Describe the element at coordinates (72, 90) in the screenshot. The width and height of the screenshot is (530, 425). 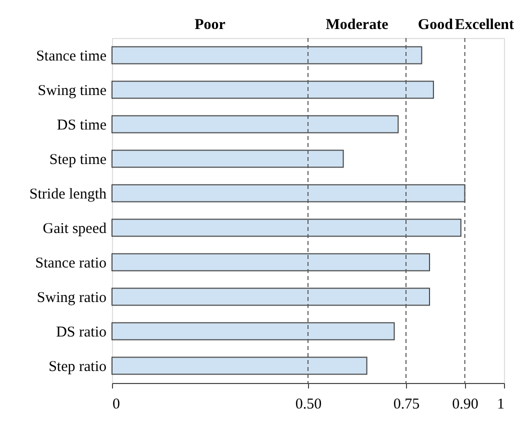
I see `y-tick-label: Swing time` at that location.